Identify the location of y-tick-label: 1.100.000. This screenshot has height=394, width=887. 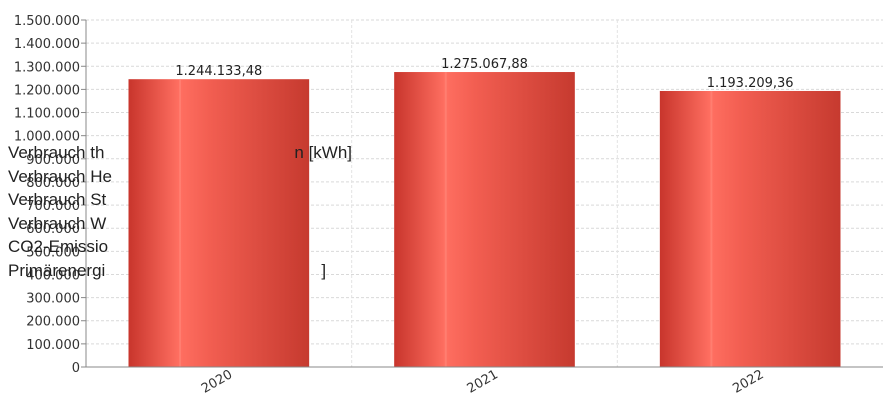
(47, 114).